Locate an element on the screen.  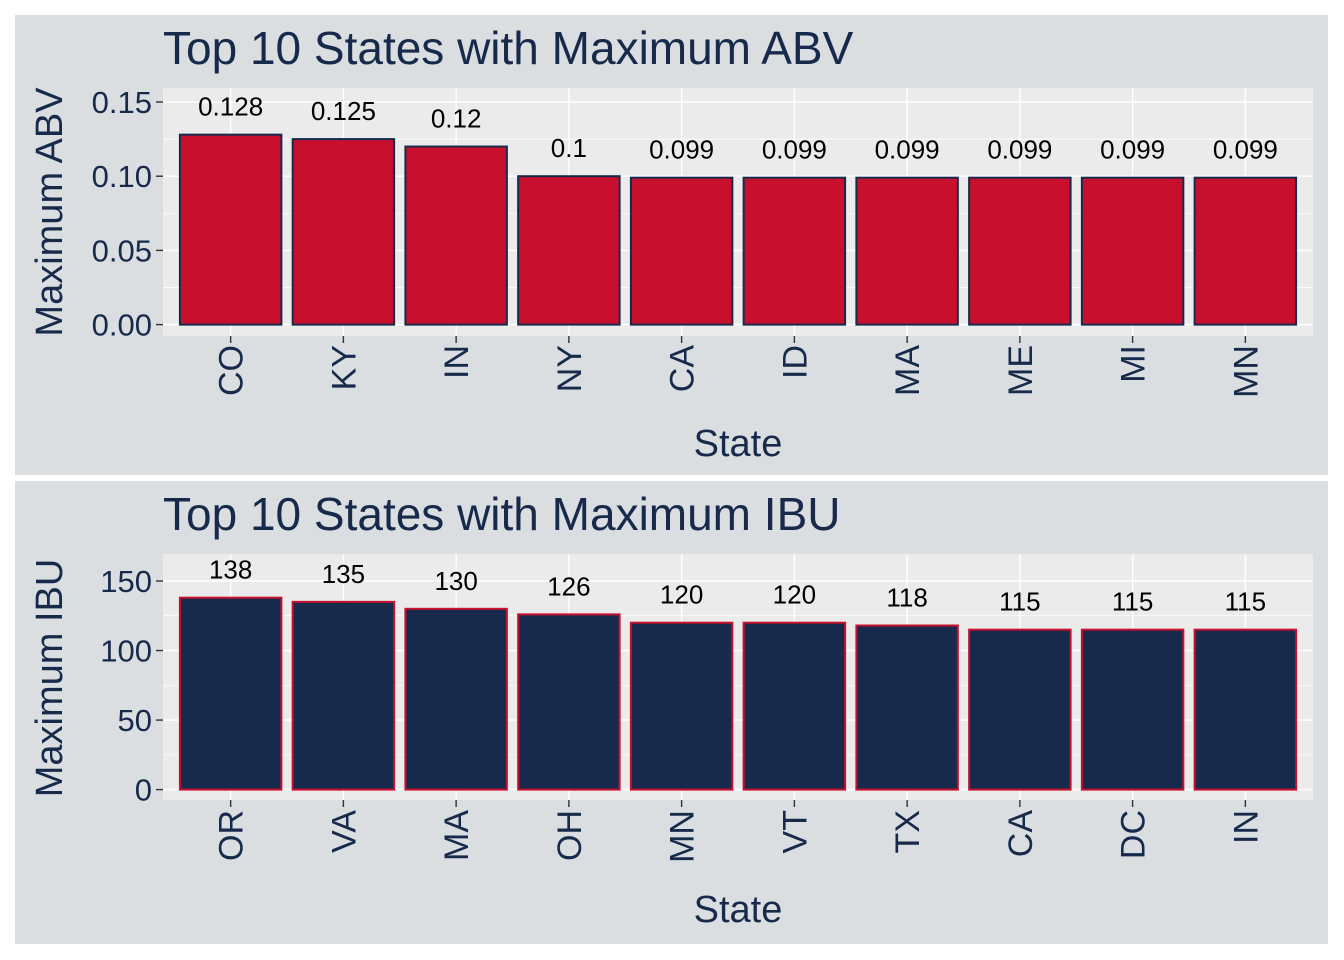
abv-x-tick-label: ID is located at coordinates (795, 362).